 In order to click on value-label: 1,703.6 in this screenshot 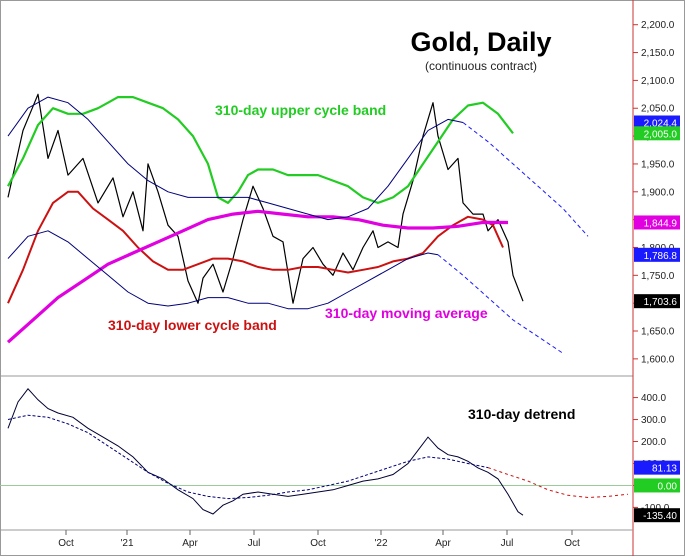, I will do `click(657, 301)`.